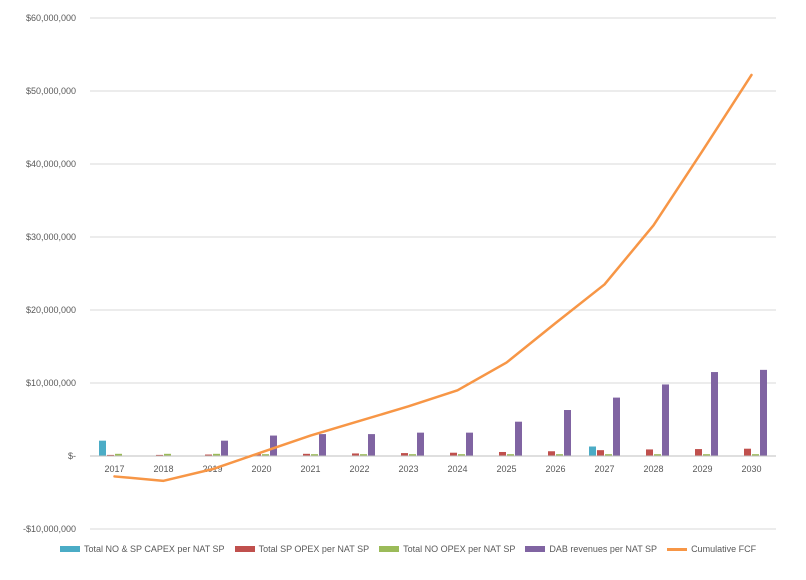 This screenshot has width=806, height=580. What do you see at coordinates (310, 469) in the screenshot?
I see `x-tick-label: 2021` at bounding box center [310, 469].